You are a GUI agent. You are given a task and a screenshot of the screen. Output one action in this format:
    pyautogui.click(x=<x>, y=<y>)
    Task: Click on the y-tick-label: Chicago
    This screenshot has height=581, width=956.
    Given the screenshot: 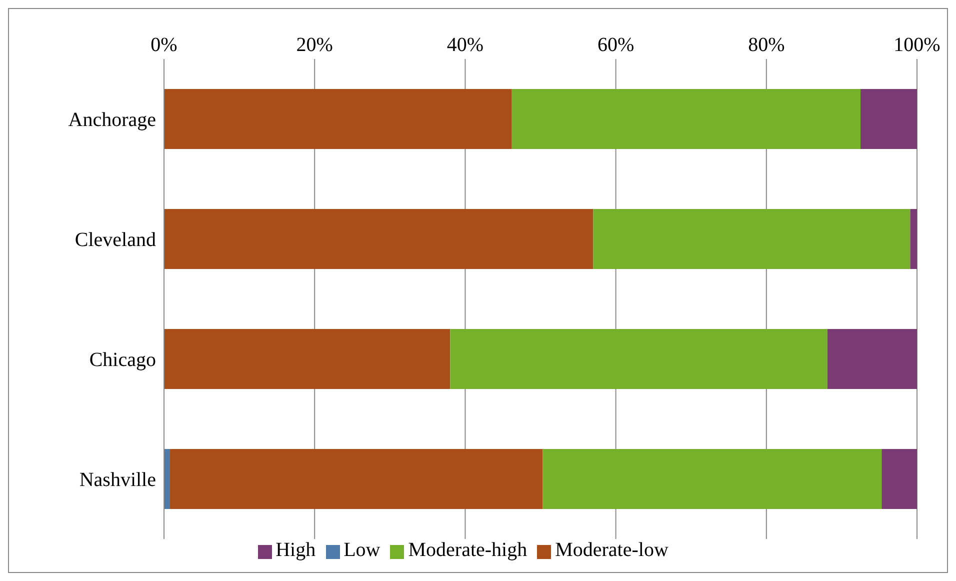 What is the action you would take?
    pyautogui.click(x=122, y=360)
    